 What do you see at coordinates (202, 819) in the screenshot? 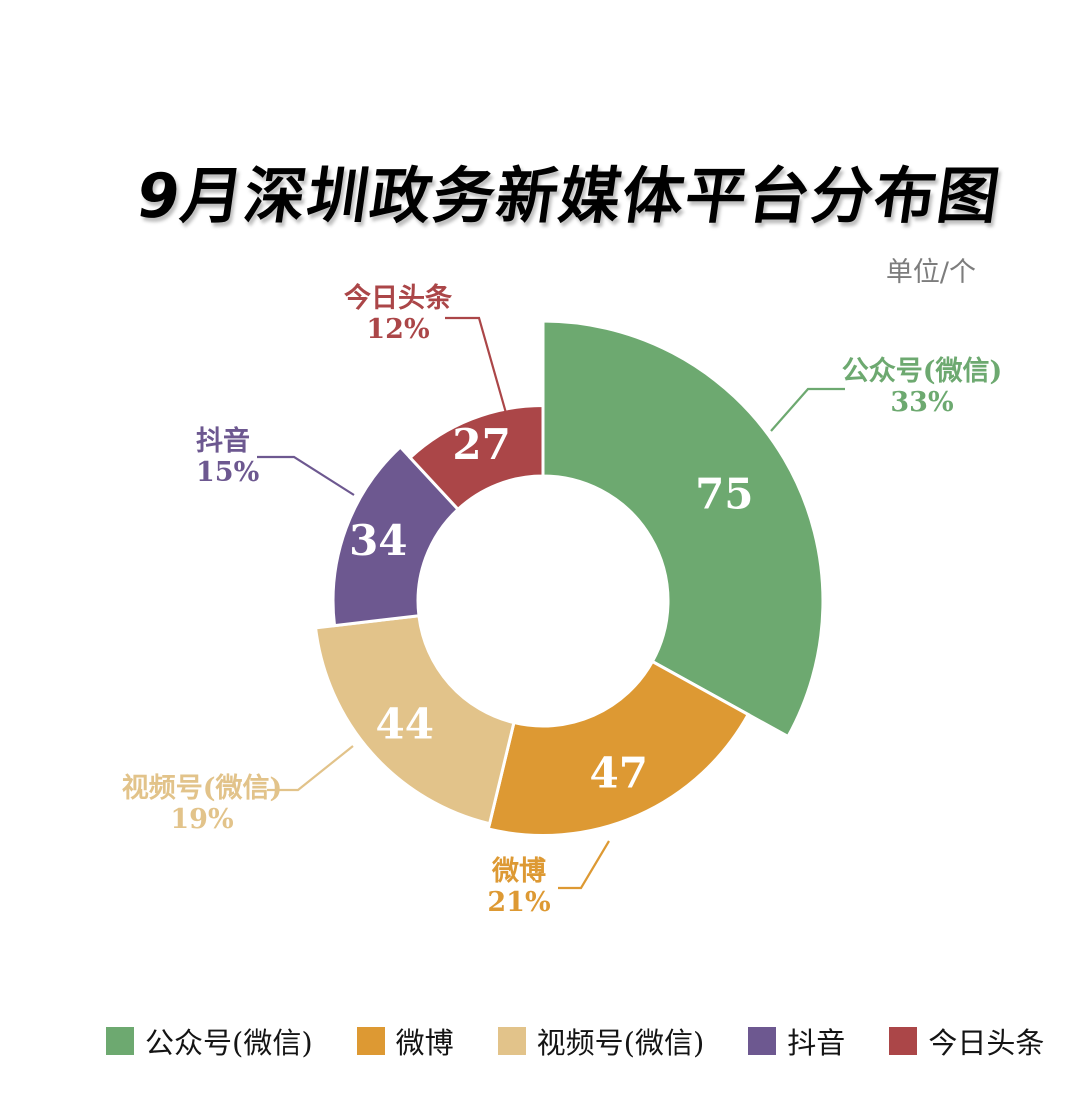
I see `callout-percent: 19%` at bounding box center [202, 819].